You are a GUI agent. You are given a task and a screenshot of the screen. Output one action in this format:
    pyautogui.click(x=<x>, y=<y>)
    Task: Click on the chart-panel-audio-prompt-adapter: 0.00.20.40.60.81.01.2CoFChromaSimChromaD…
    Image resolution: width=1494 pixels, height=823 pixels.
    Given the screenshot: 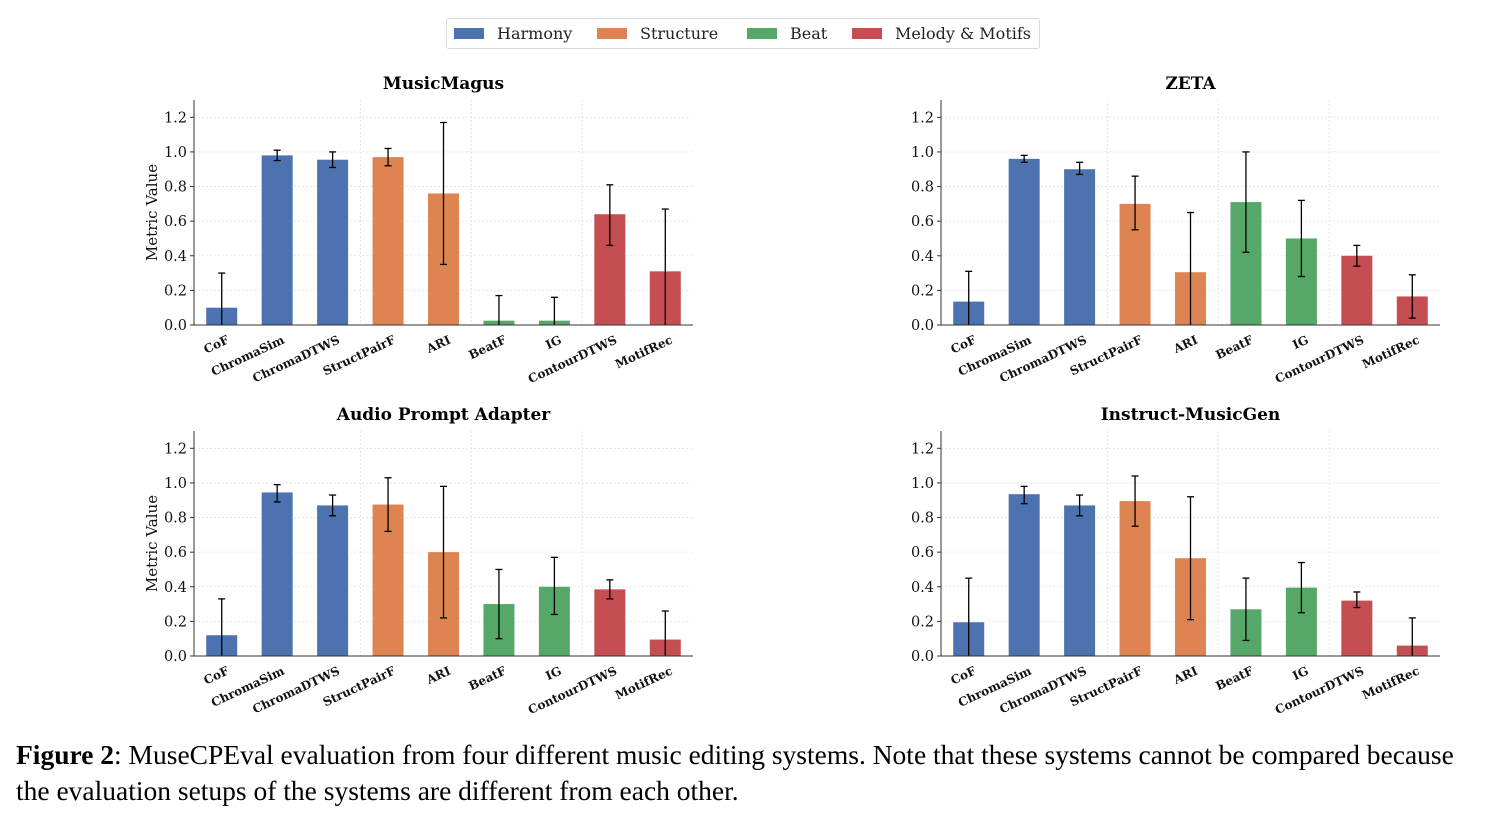 What is the action you would take?
    pyautogui.click(x=418, y=561)
    